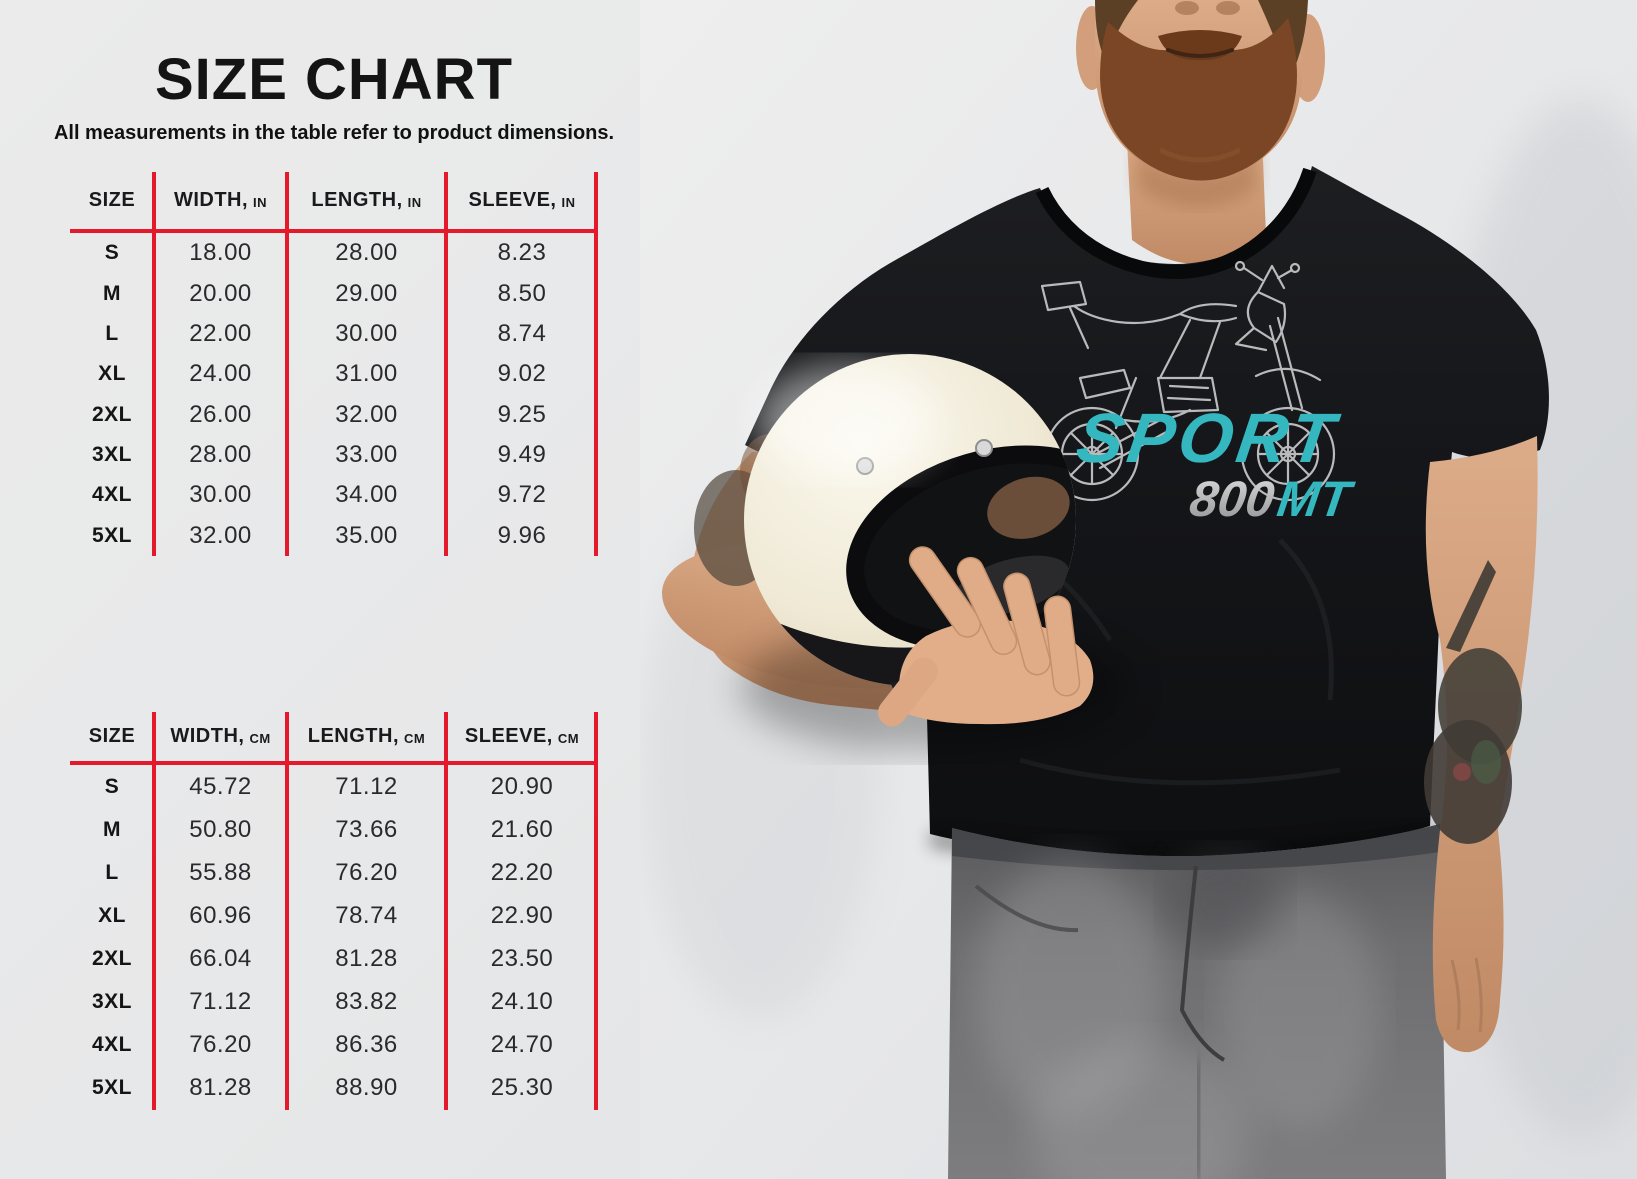 The height and width of the screenshot is (1179, 1637). I want to click on value-cell: 78.74, so click(366, 915).